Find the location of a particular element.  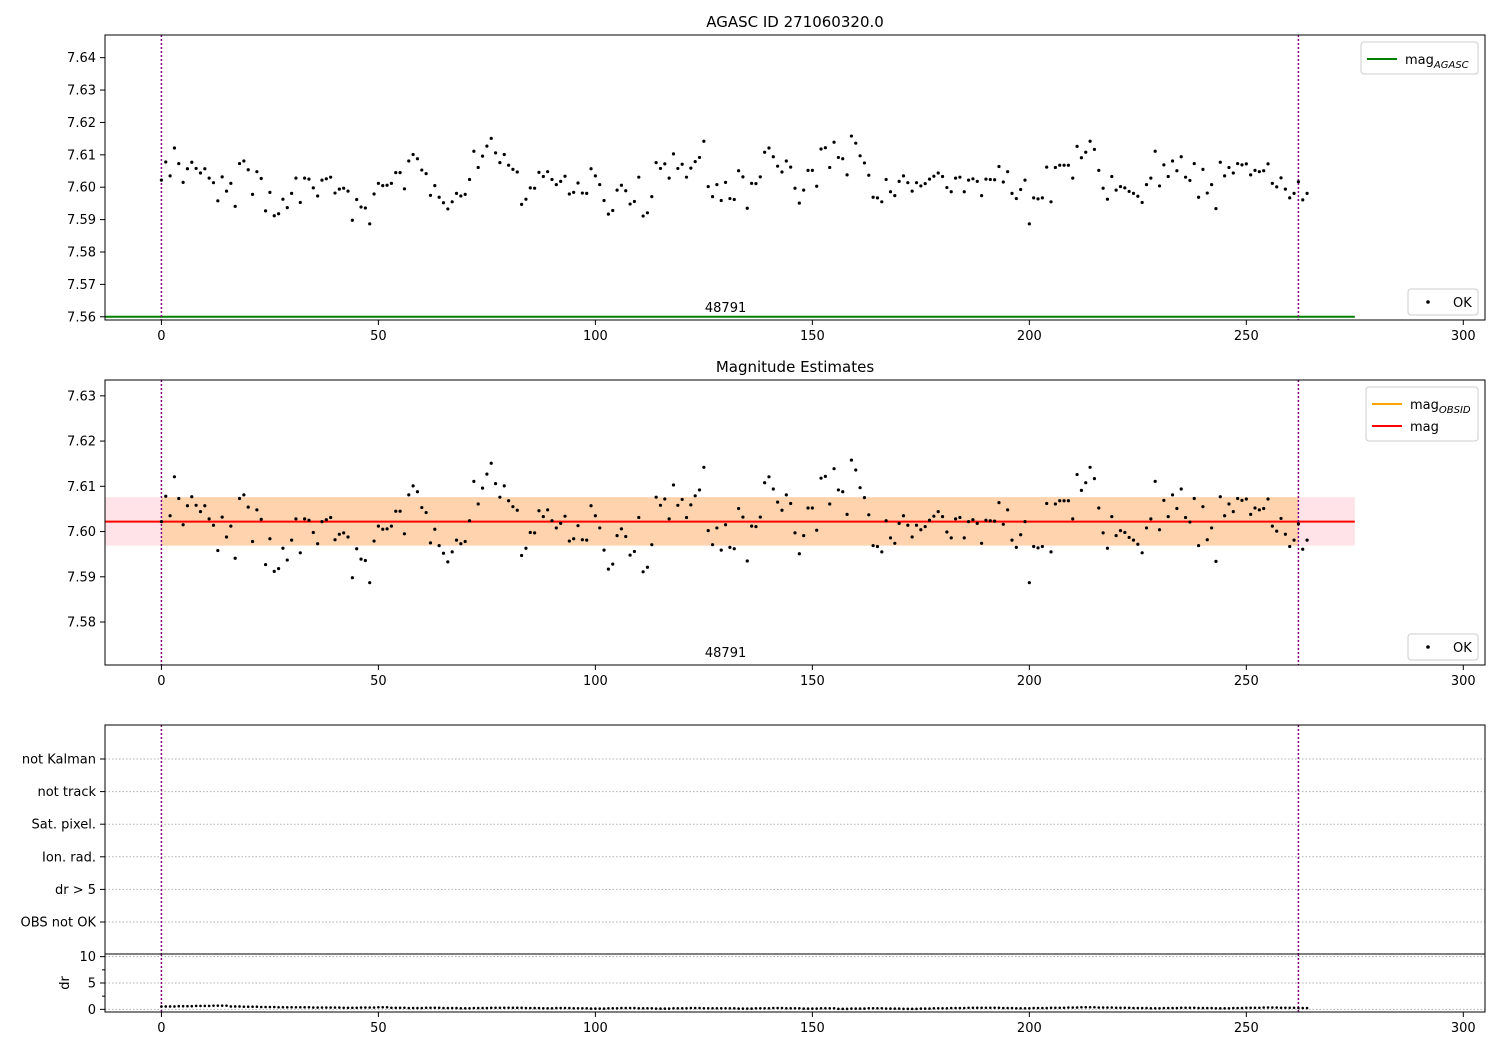

agasc-obsid-annotation: 48791 is located at coordinates (725, 308).